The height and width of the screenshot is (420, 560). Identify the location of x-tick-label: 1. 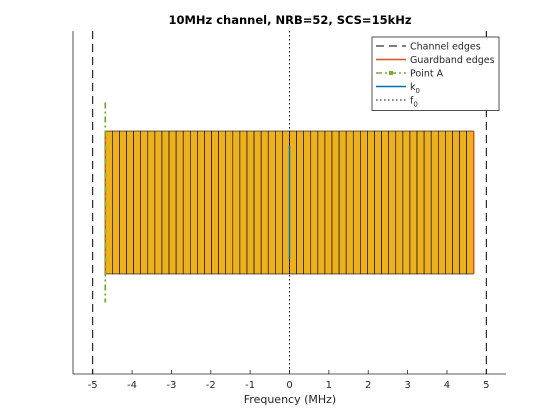
(329, 385).